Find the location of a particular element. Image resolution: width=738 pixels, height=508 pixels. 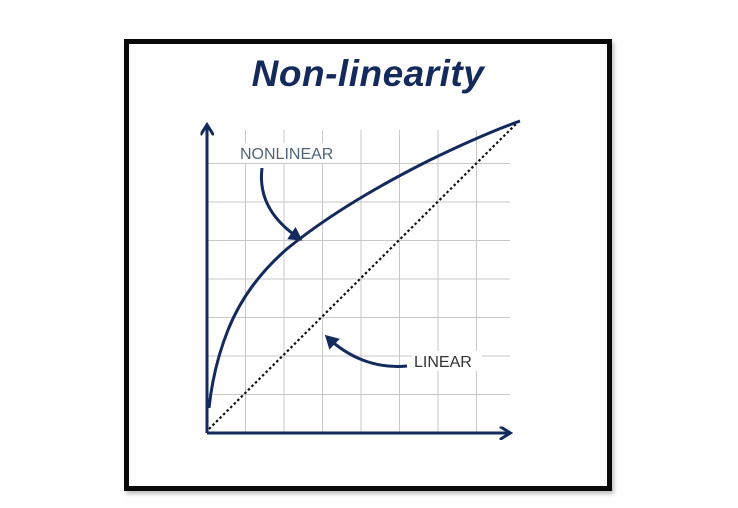

linear-label-bg is located at coordinates (447, 361).